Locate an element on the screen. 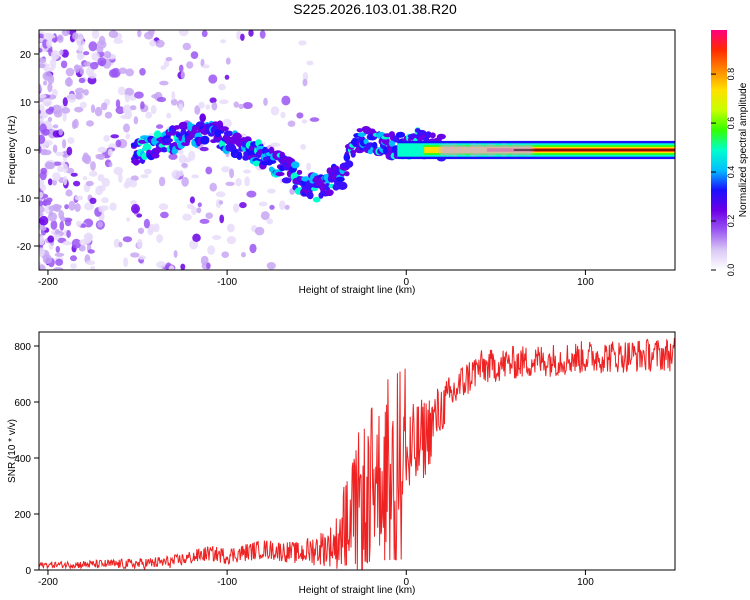 The height and width of the screenshot is (600, 750). heatmap-y-tick-label: -10 is located at coordinates (24, 199).